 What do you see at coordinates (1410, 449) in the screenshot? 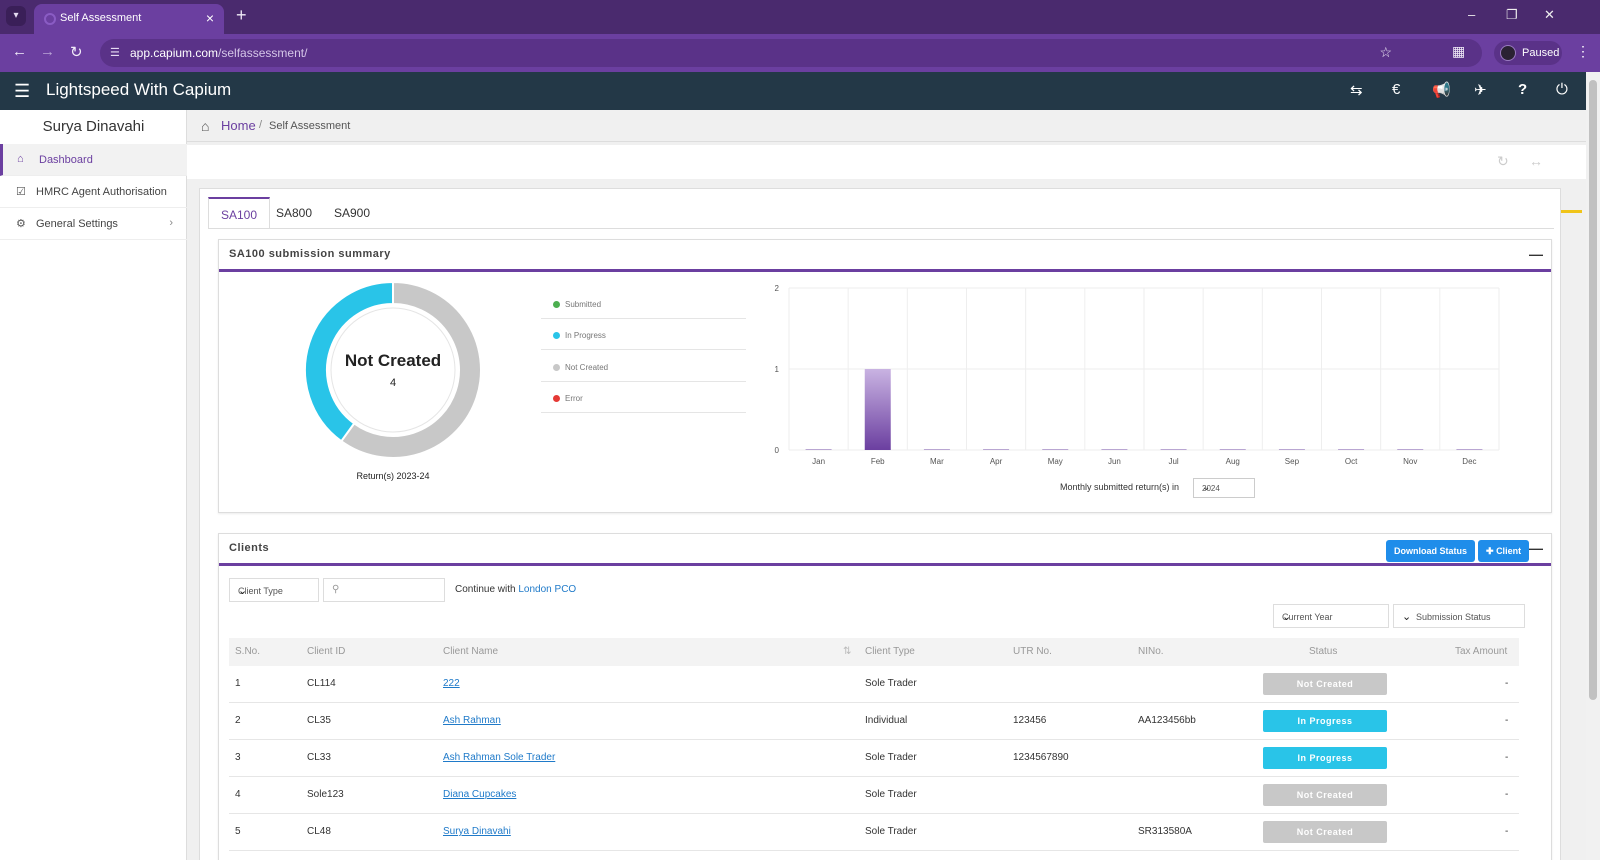
I see `bar-nov` at bounding box center [1410, 449].